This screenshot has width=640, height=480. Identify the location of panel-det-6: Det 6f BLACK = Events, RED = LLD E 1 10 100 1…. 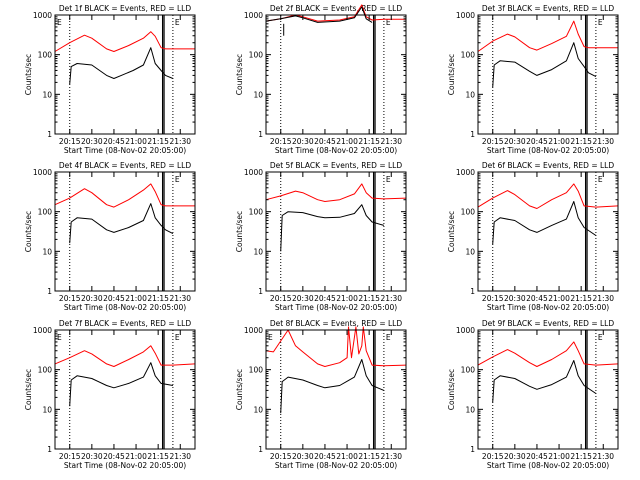
(533, 236).